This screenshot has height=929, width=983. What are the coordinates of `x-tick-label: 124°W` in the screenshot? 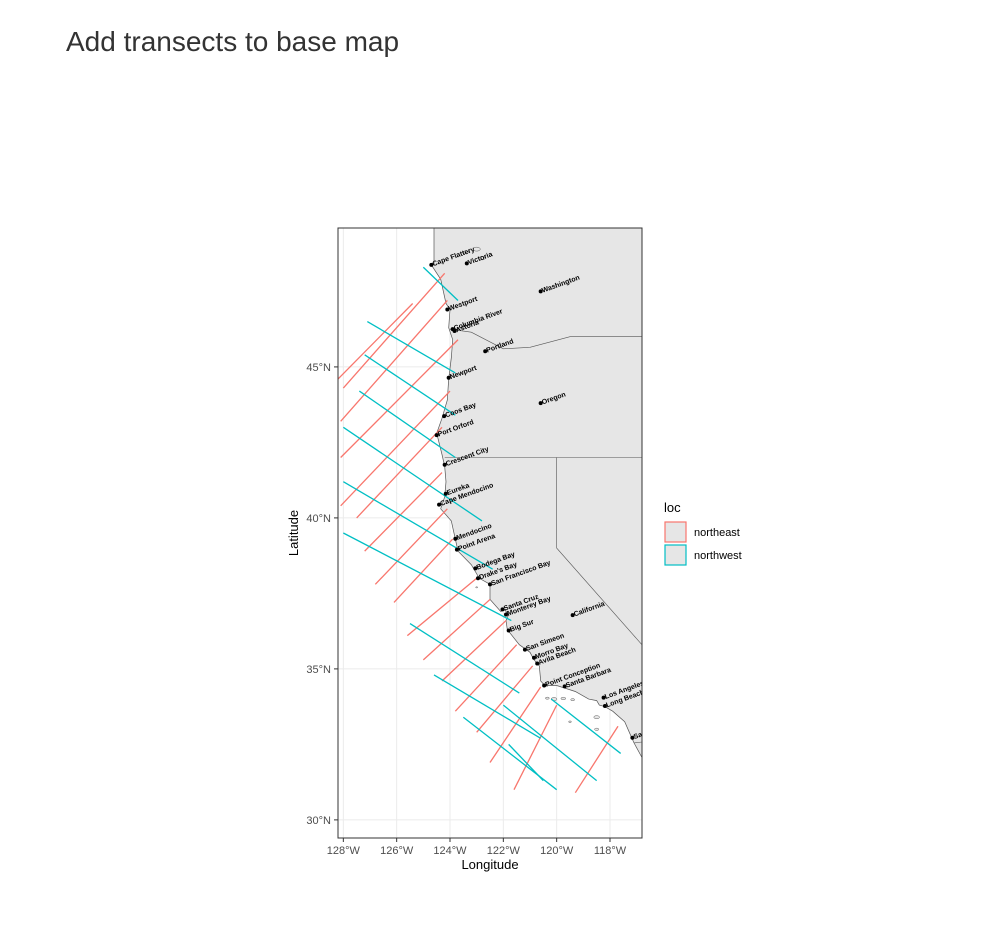 It's located at (450, 851).